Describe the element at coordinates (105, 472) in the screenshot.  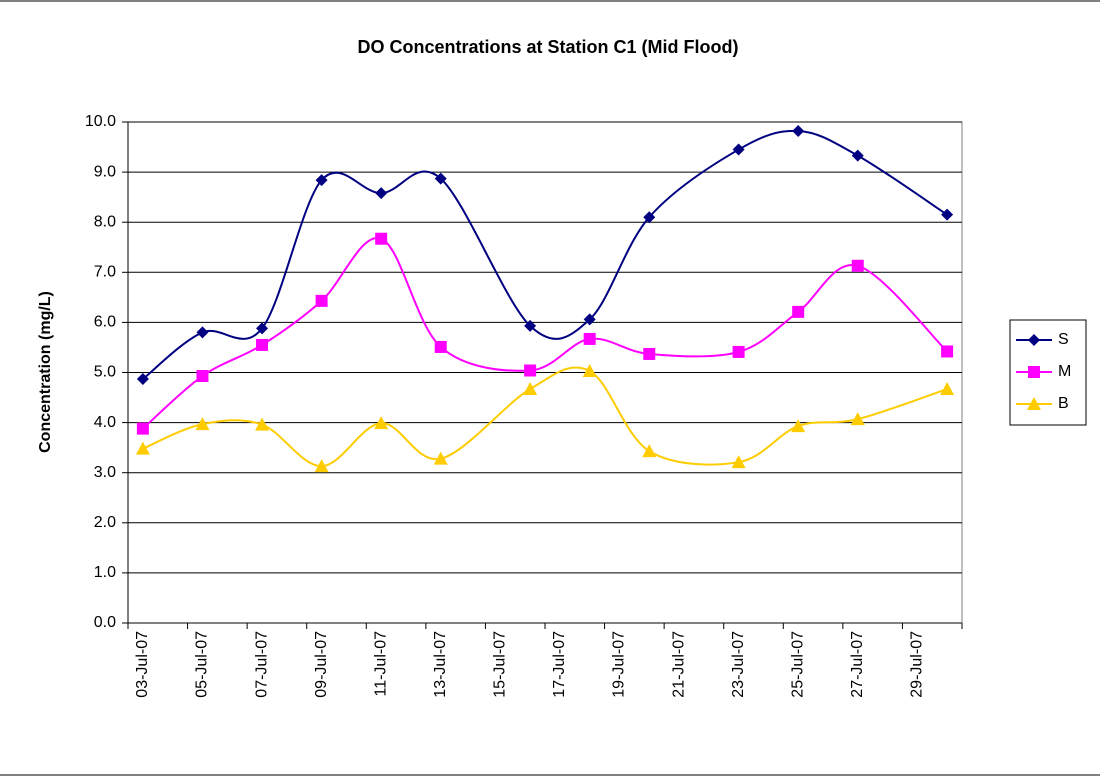
I see `y-tick-label: 3.0` at that location.